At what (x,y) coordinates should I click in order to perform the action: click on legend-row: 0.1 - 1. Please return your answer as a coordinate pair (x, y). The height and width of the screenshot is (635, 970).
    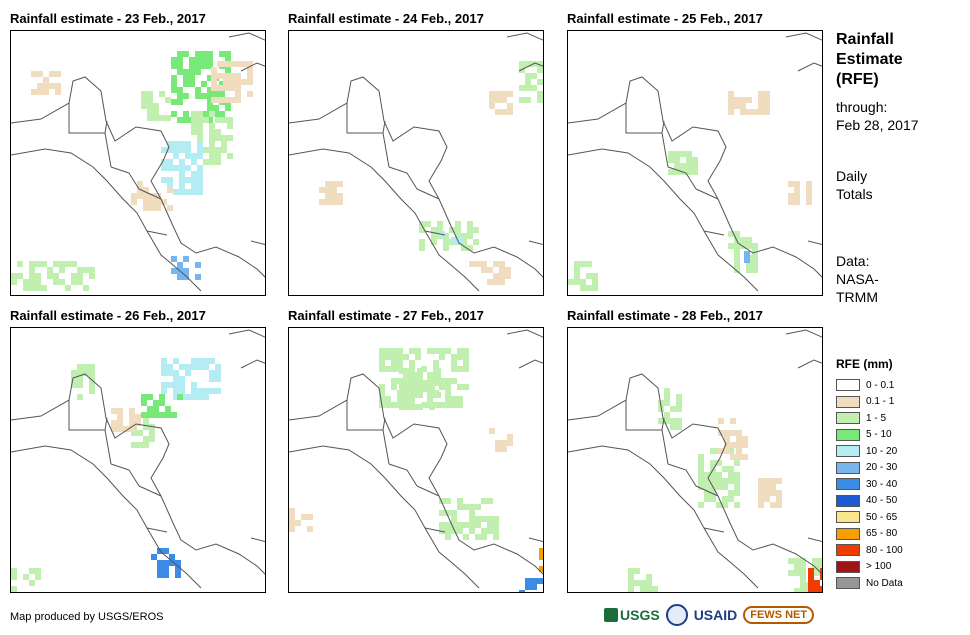
    Looking at the image, I should click on (901, 402).